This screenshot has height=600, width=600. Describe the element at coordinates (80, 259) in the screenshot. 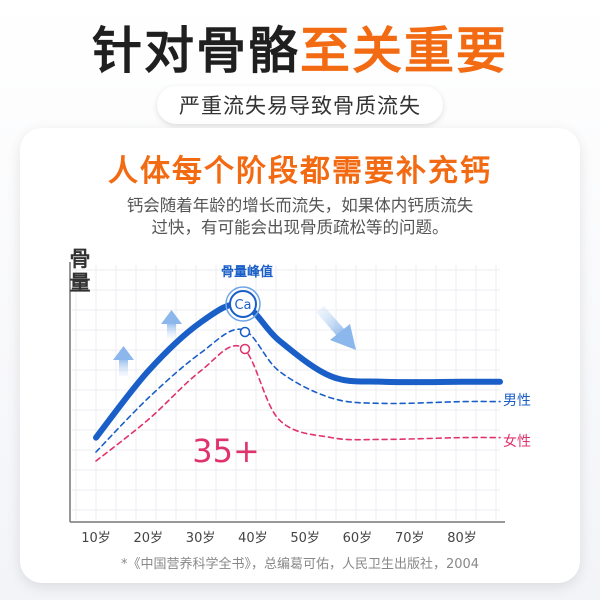

I see `y-axis-label-char-1: 骨` at that location.